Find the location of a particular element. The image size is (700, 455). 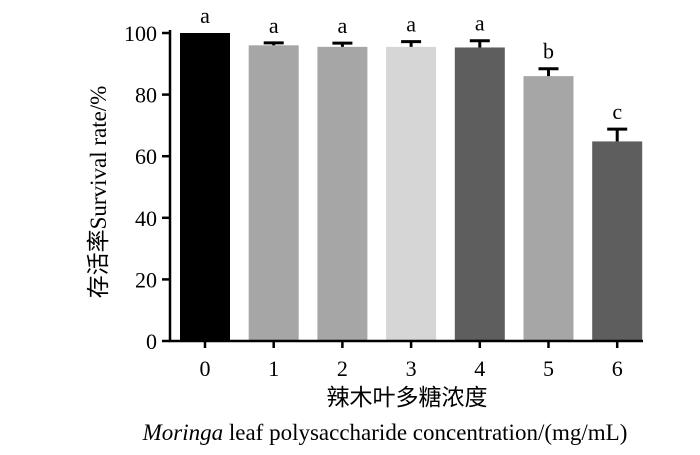

significance-label-6: c is located at coordinates (617, 111).